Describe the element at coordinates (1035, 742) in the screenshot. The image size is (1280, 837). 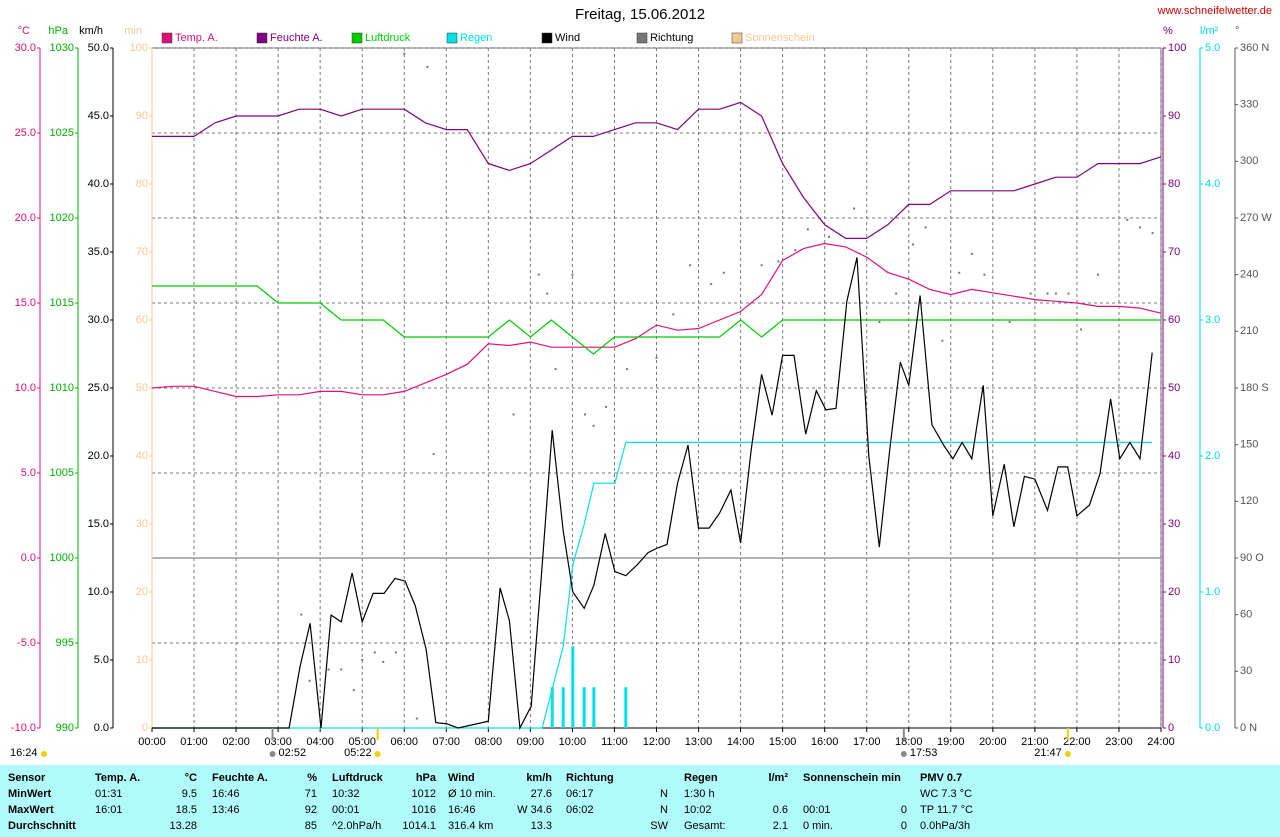
I see `x-tick-label: 21:00` at that location.